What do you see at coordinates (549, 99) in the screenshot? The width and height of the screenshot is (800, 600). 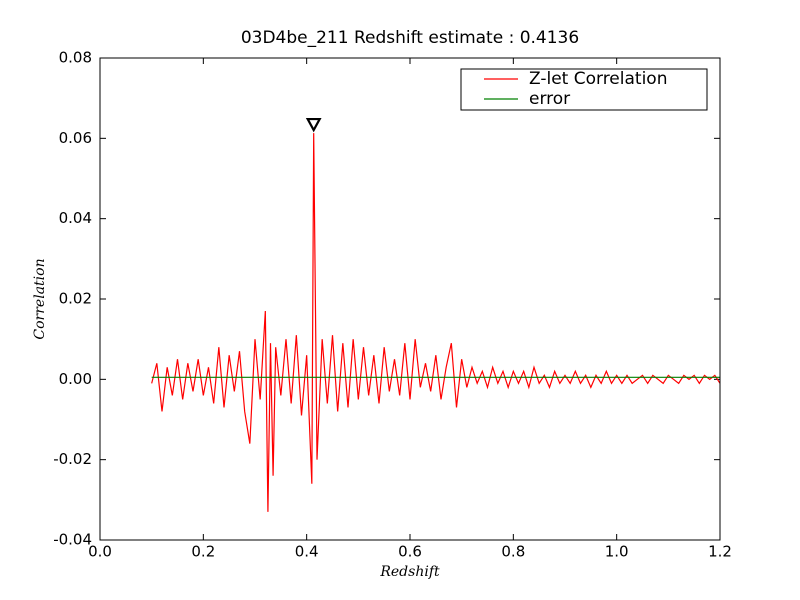 I see `legend-label: error` at bounding box center [549, 99].